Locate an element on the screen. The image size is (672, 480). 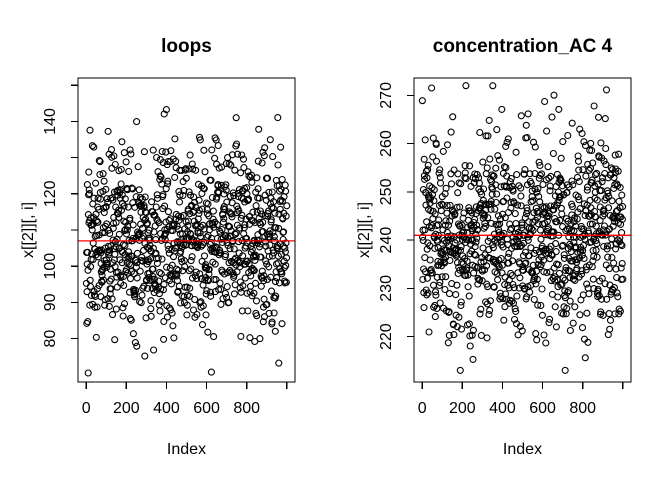
x-axis: 0 200 400 600 800 is located at coordinates (521, 399).